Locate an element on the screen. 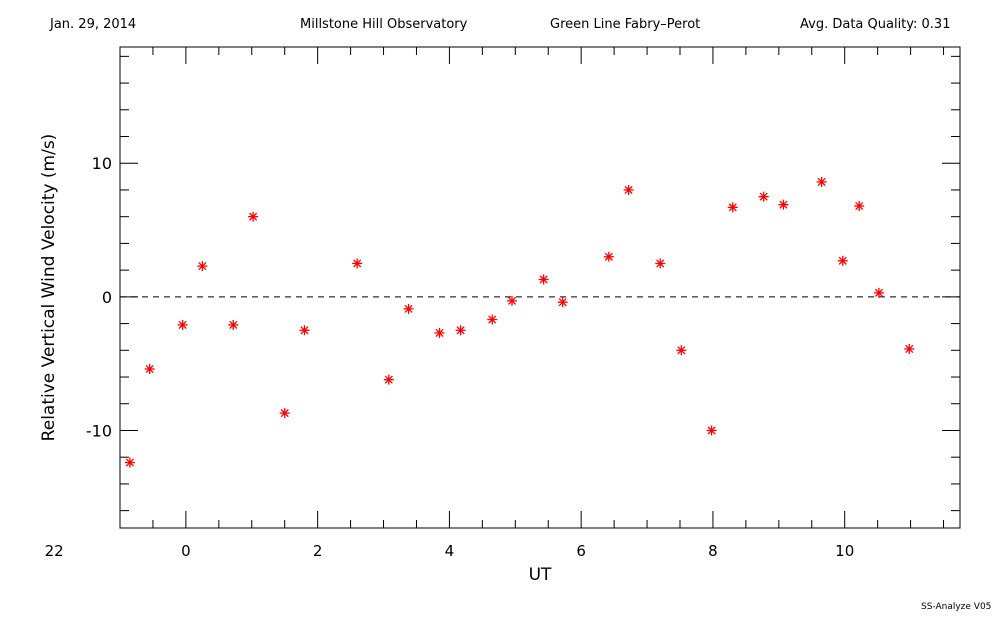  header-observatory: Millstone Hill Observatory is located at coordinates (384, 24).